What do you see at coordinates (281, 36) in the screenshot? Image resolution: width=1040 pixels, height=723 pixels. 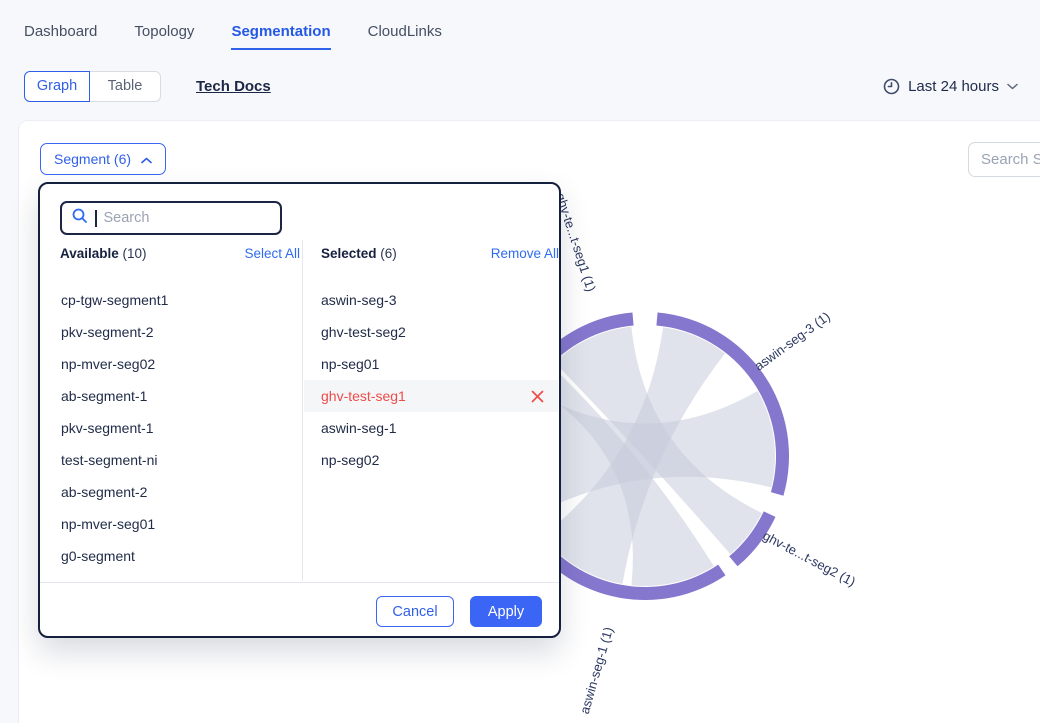 I see `nav-item-segmentation: Segmentation` at bounding box center [281, 36].